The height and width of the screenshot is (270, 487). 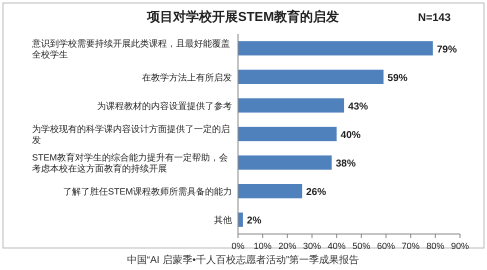 I want to click on annotation: N=143, so click(x=434, y=18).